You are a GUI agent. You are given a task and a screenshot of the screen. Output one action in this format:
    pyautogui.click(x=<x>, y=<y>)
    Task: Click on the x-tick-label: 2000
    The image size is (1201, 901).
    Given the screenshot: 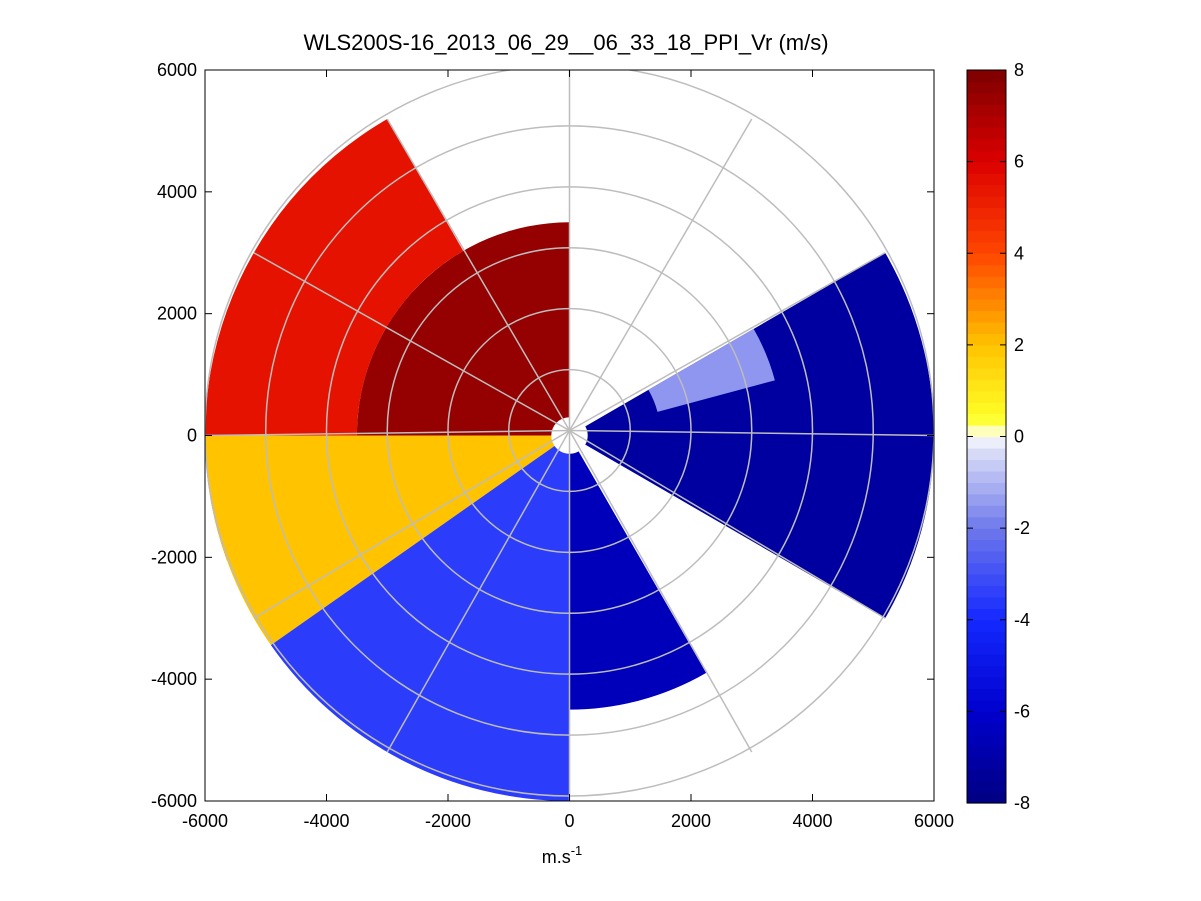 What is the action you would take?
    pyautogui.click(x=691, y=821)
    